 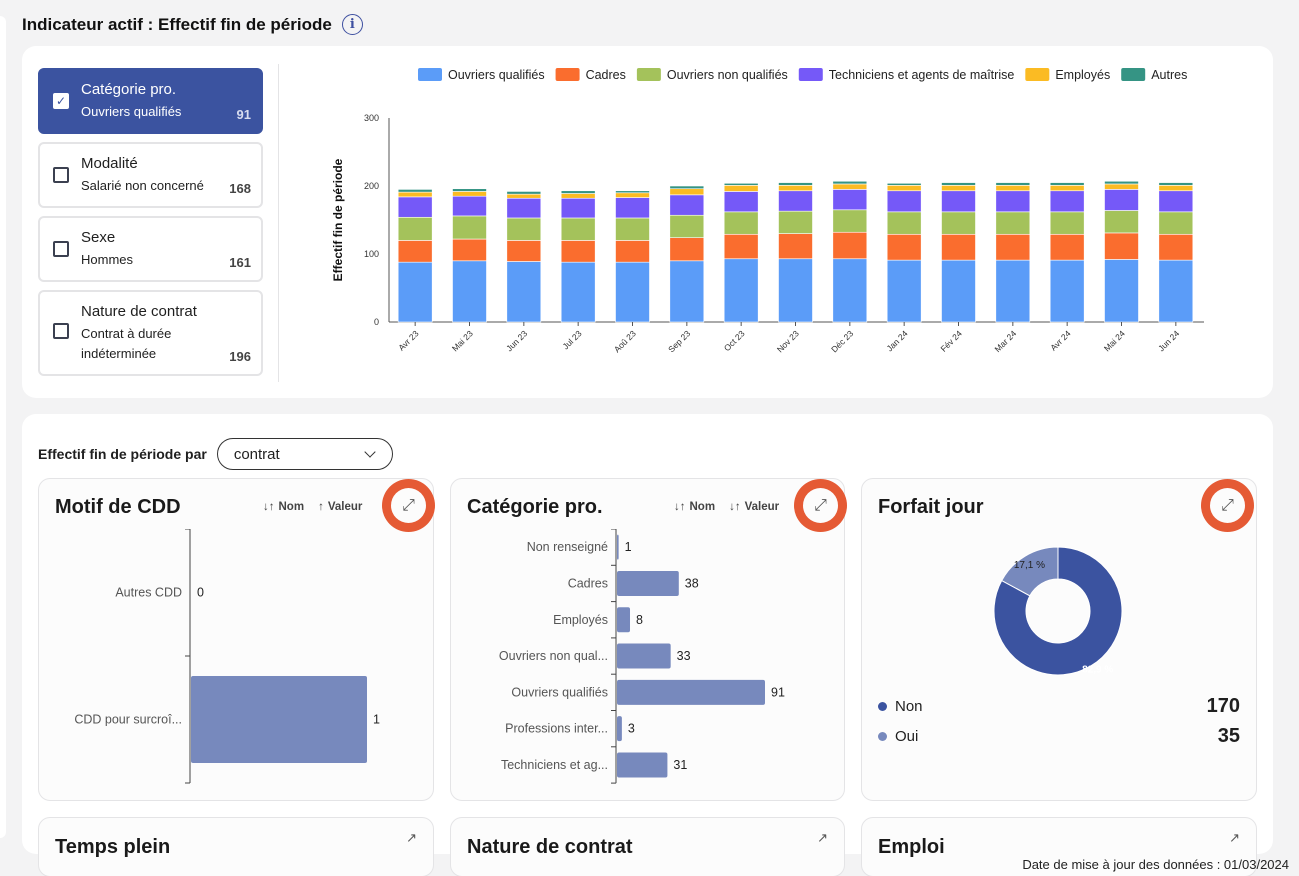 What do you see at coordinates (150, 175) in the screenshot?
I see `filter-card-modalite: Modalité Salarié non concerné 168` at bounding box center [150, 175].